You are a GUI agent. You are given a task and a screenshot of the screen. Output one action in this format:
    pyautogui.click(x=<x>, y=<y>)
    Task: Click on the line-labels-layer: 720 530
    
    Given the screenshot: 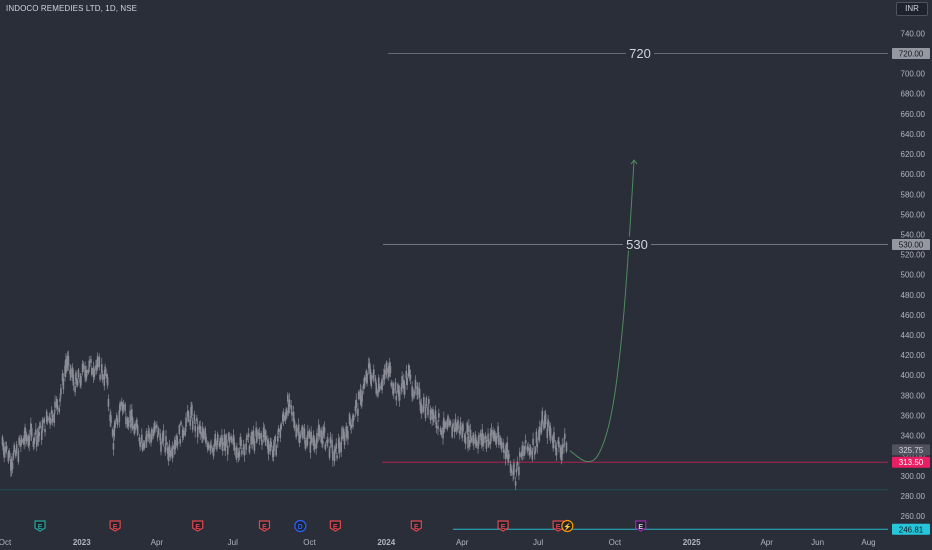 What is the action you would take?
    pyautogui.click(x=638, y=148)
    